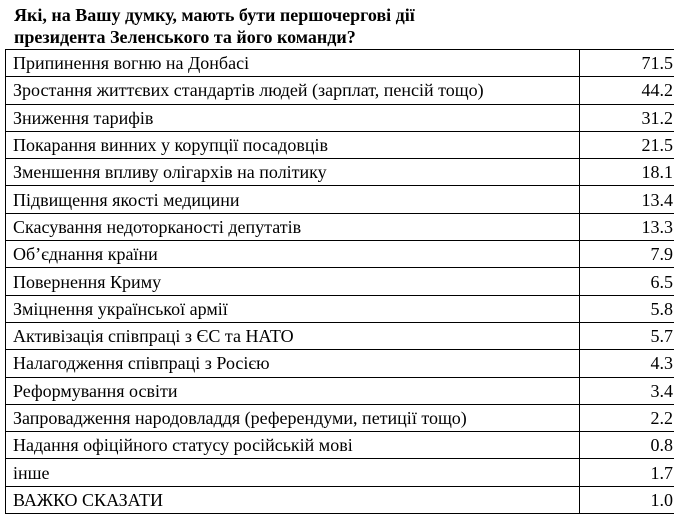 The width and height of the screenshot is (674, 526). I want to click on row-value: 3.4, so click(626, 390).